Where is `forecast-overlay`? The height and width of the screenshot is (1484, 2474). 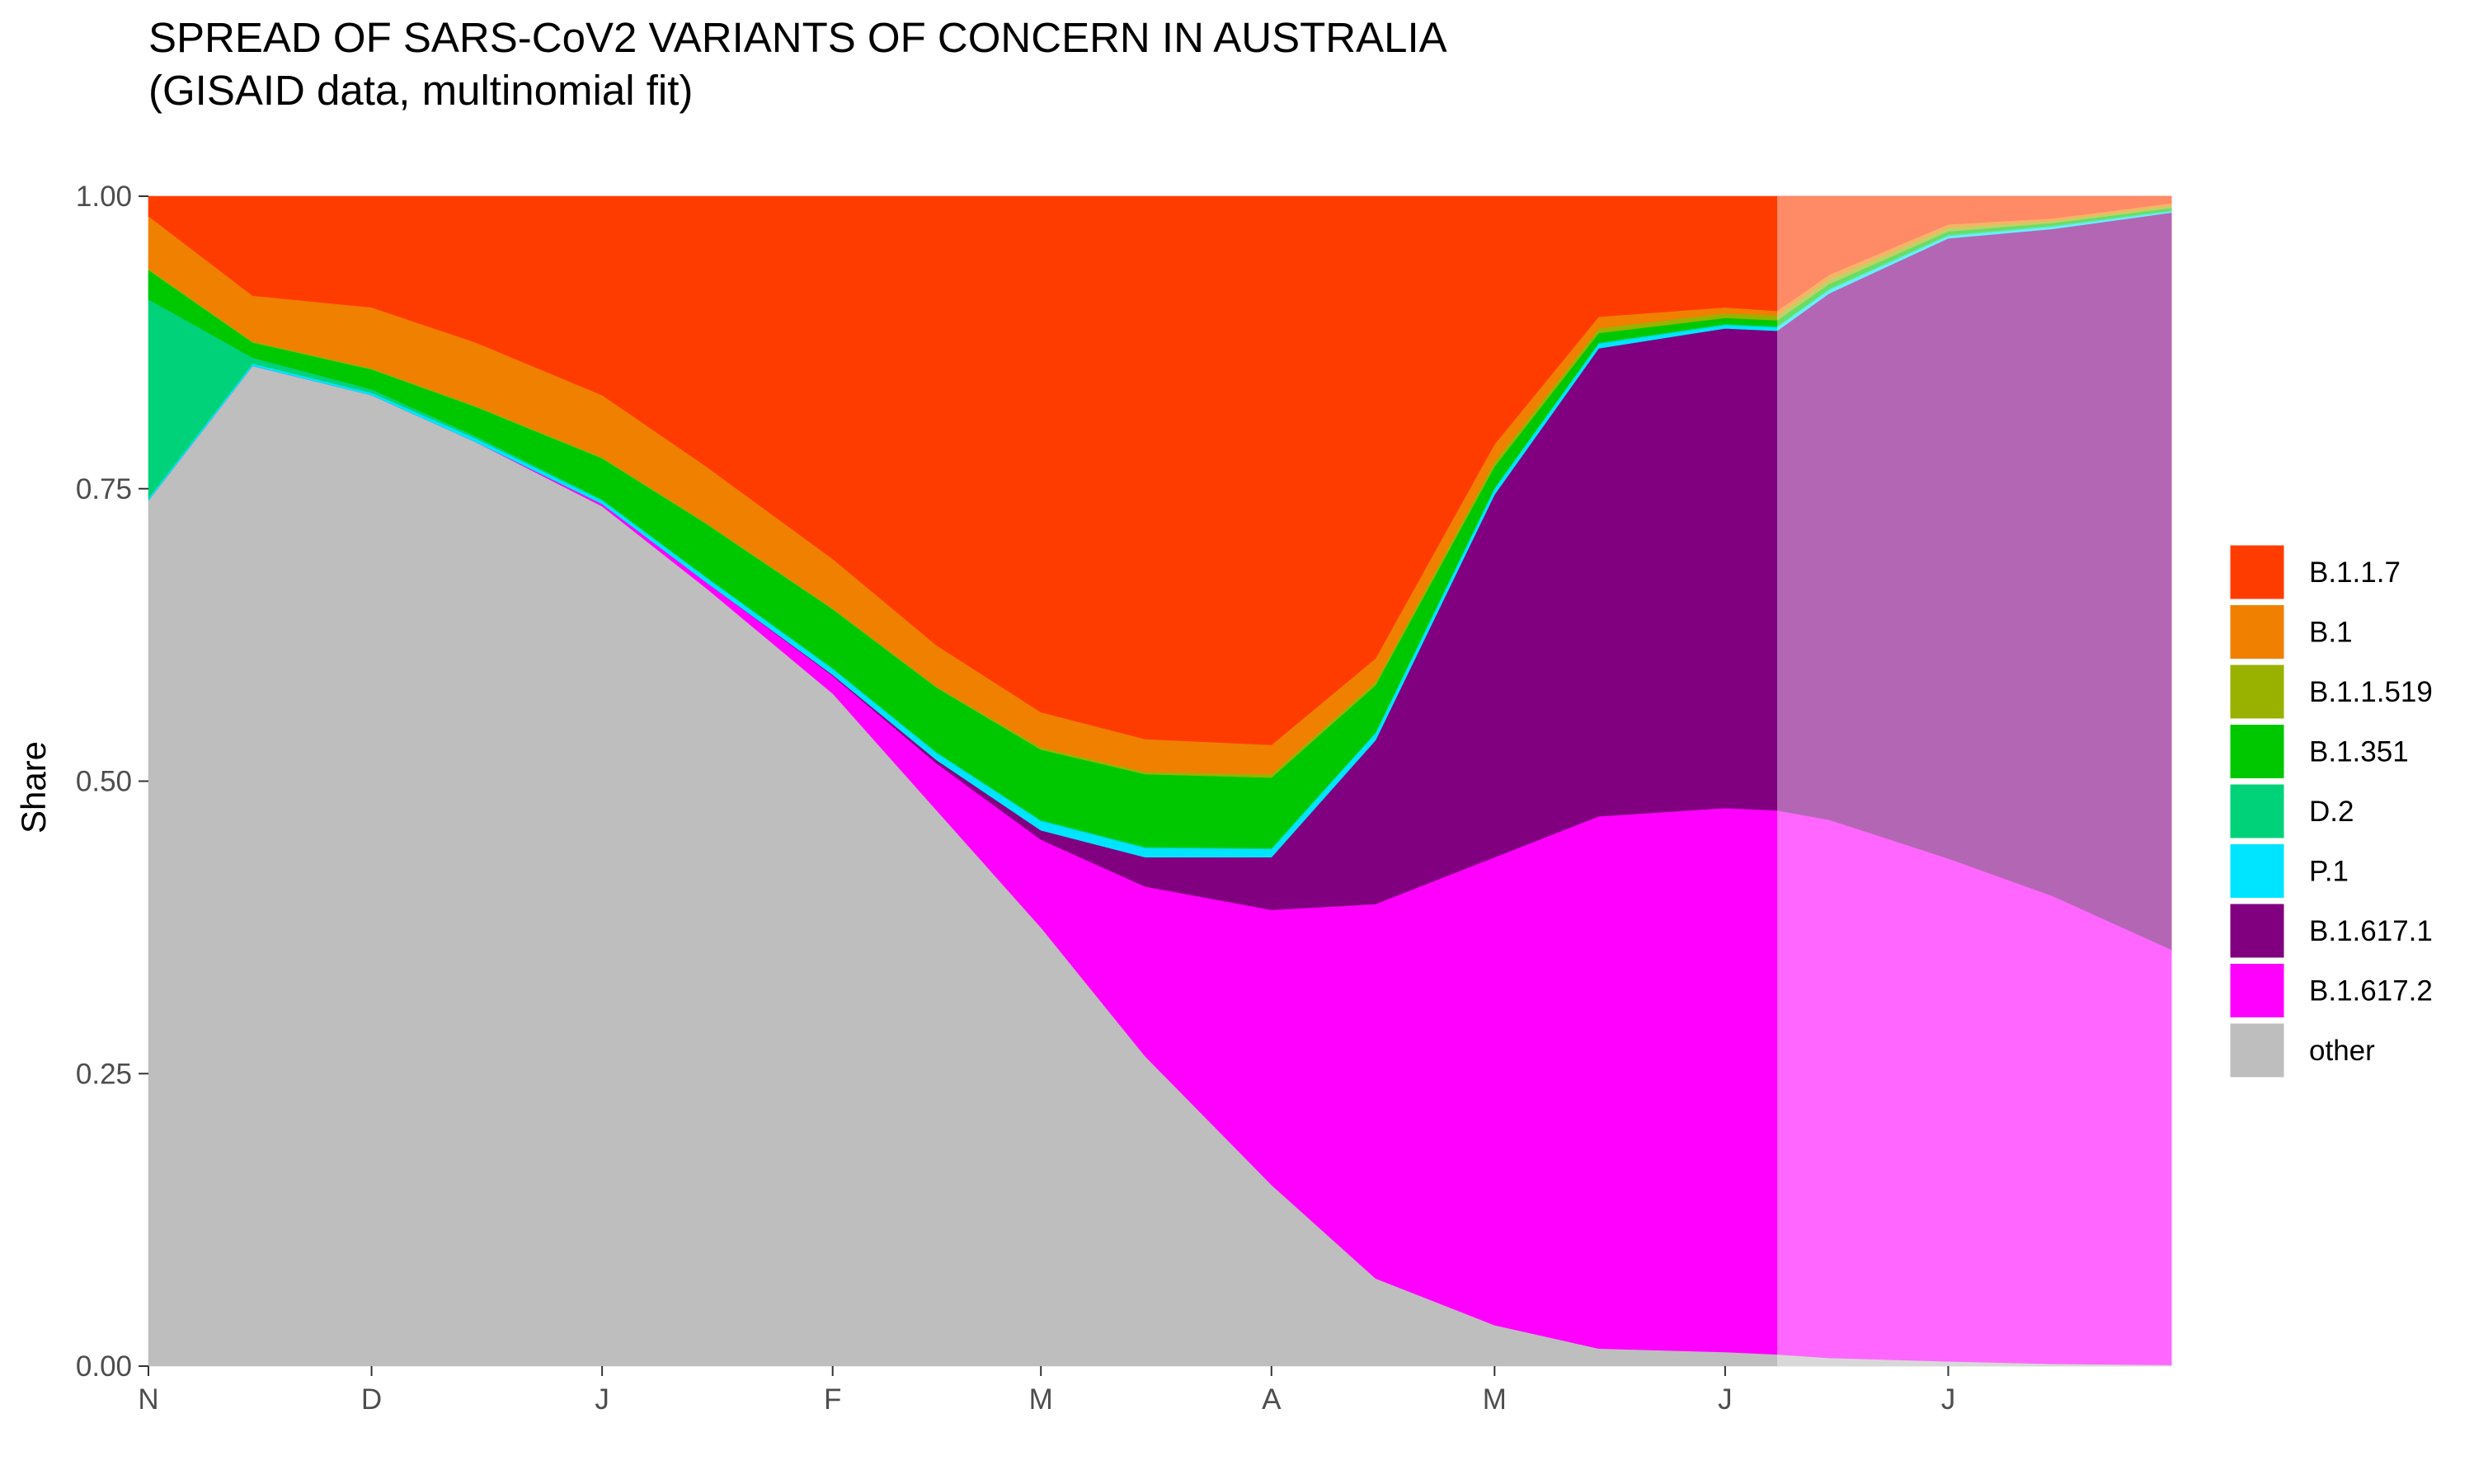
forecast-overlay is located at coordinates (1974, 781).